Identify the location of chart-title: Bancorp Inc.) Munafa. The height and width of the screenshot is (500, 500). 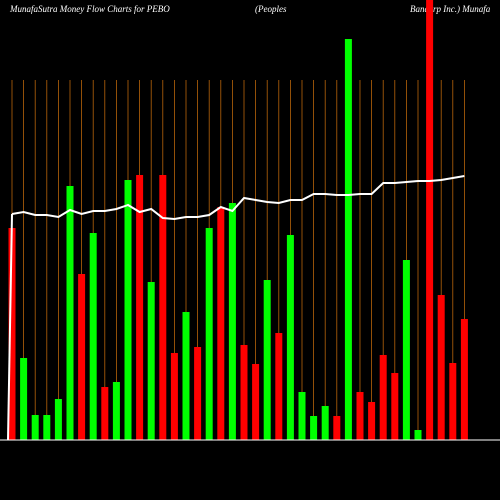
(450, 9).